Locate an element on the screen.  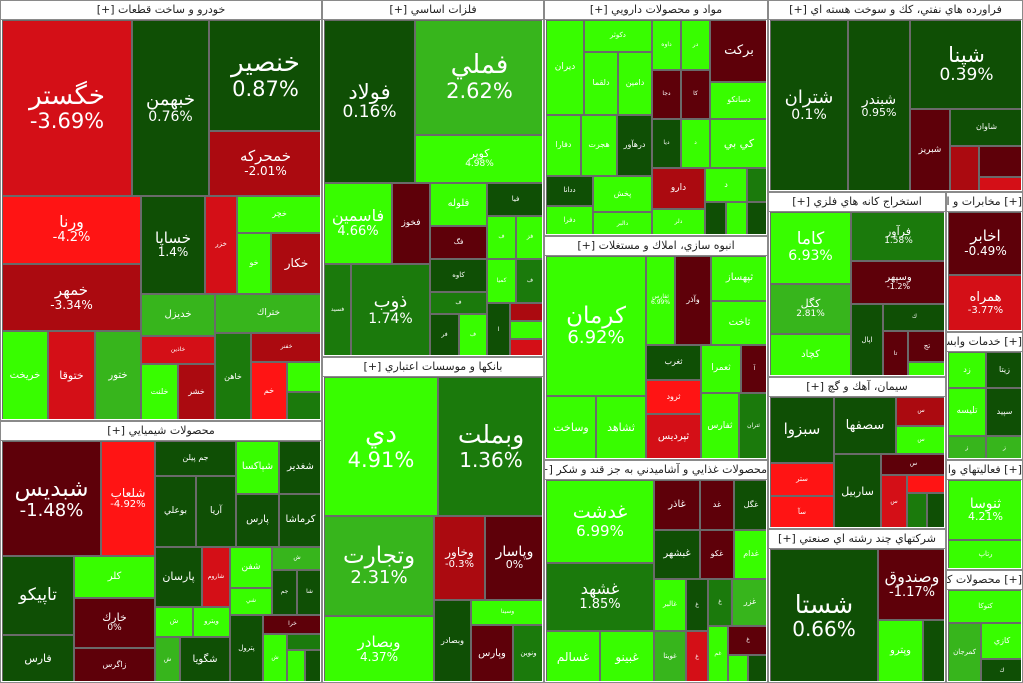
stock-tile: غالبر is located at coordinates (670, 605).